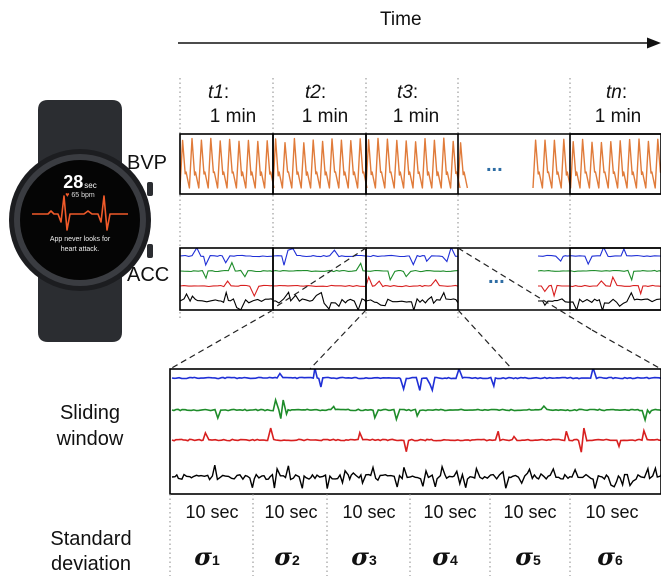  I want to click on segment-t1-duration: 1 min, so click(233, 116).